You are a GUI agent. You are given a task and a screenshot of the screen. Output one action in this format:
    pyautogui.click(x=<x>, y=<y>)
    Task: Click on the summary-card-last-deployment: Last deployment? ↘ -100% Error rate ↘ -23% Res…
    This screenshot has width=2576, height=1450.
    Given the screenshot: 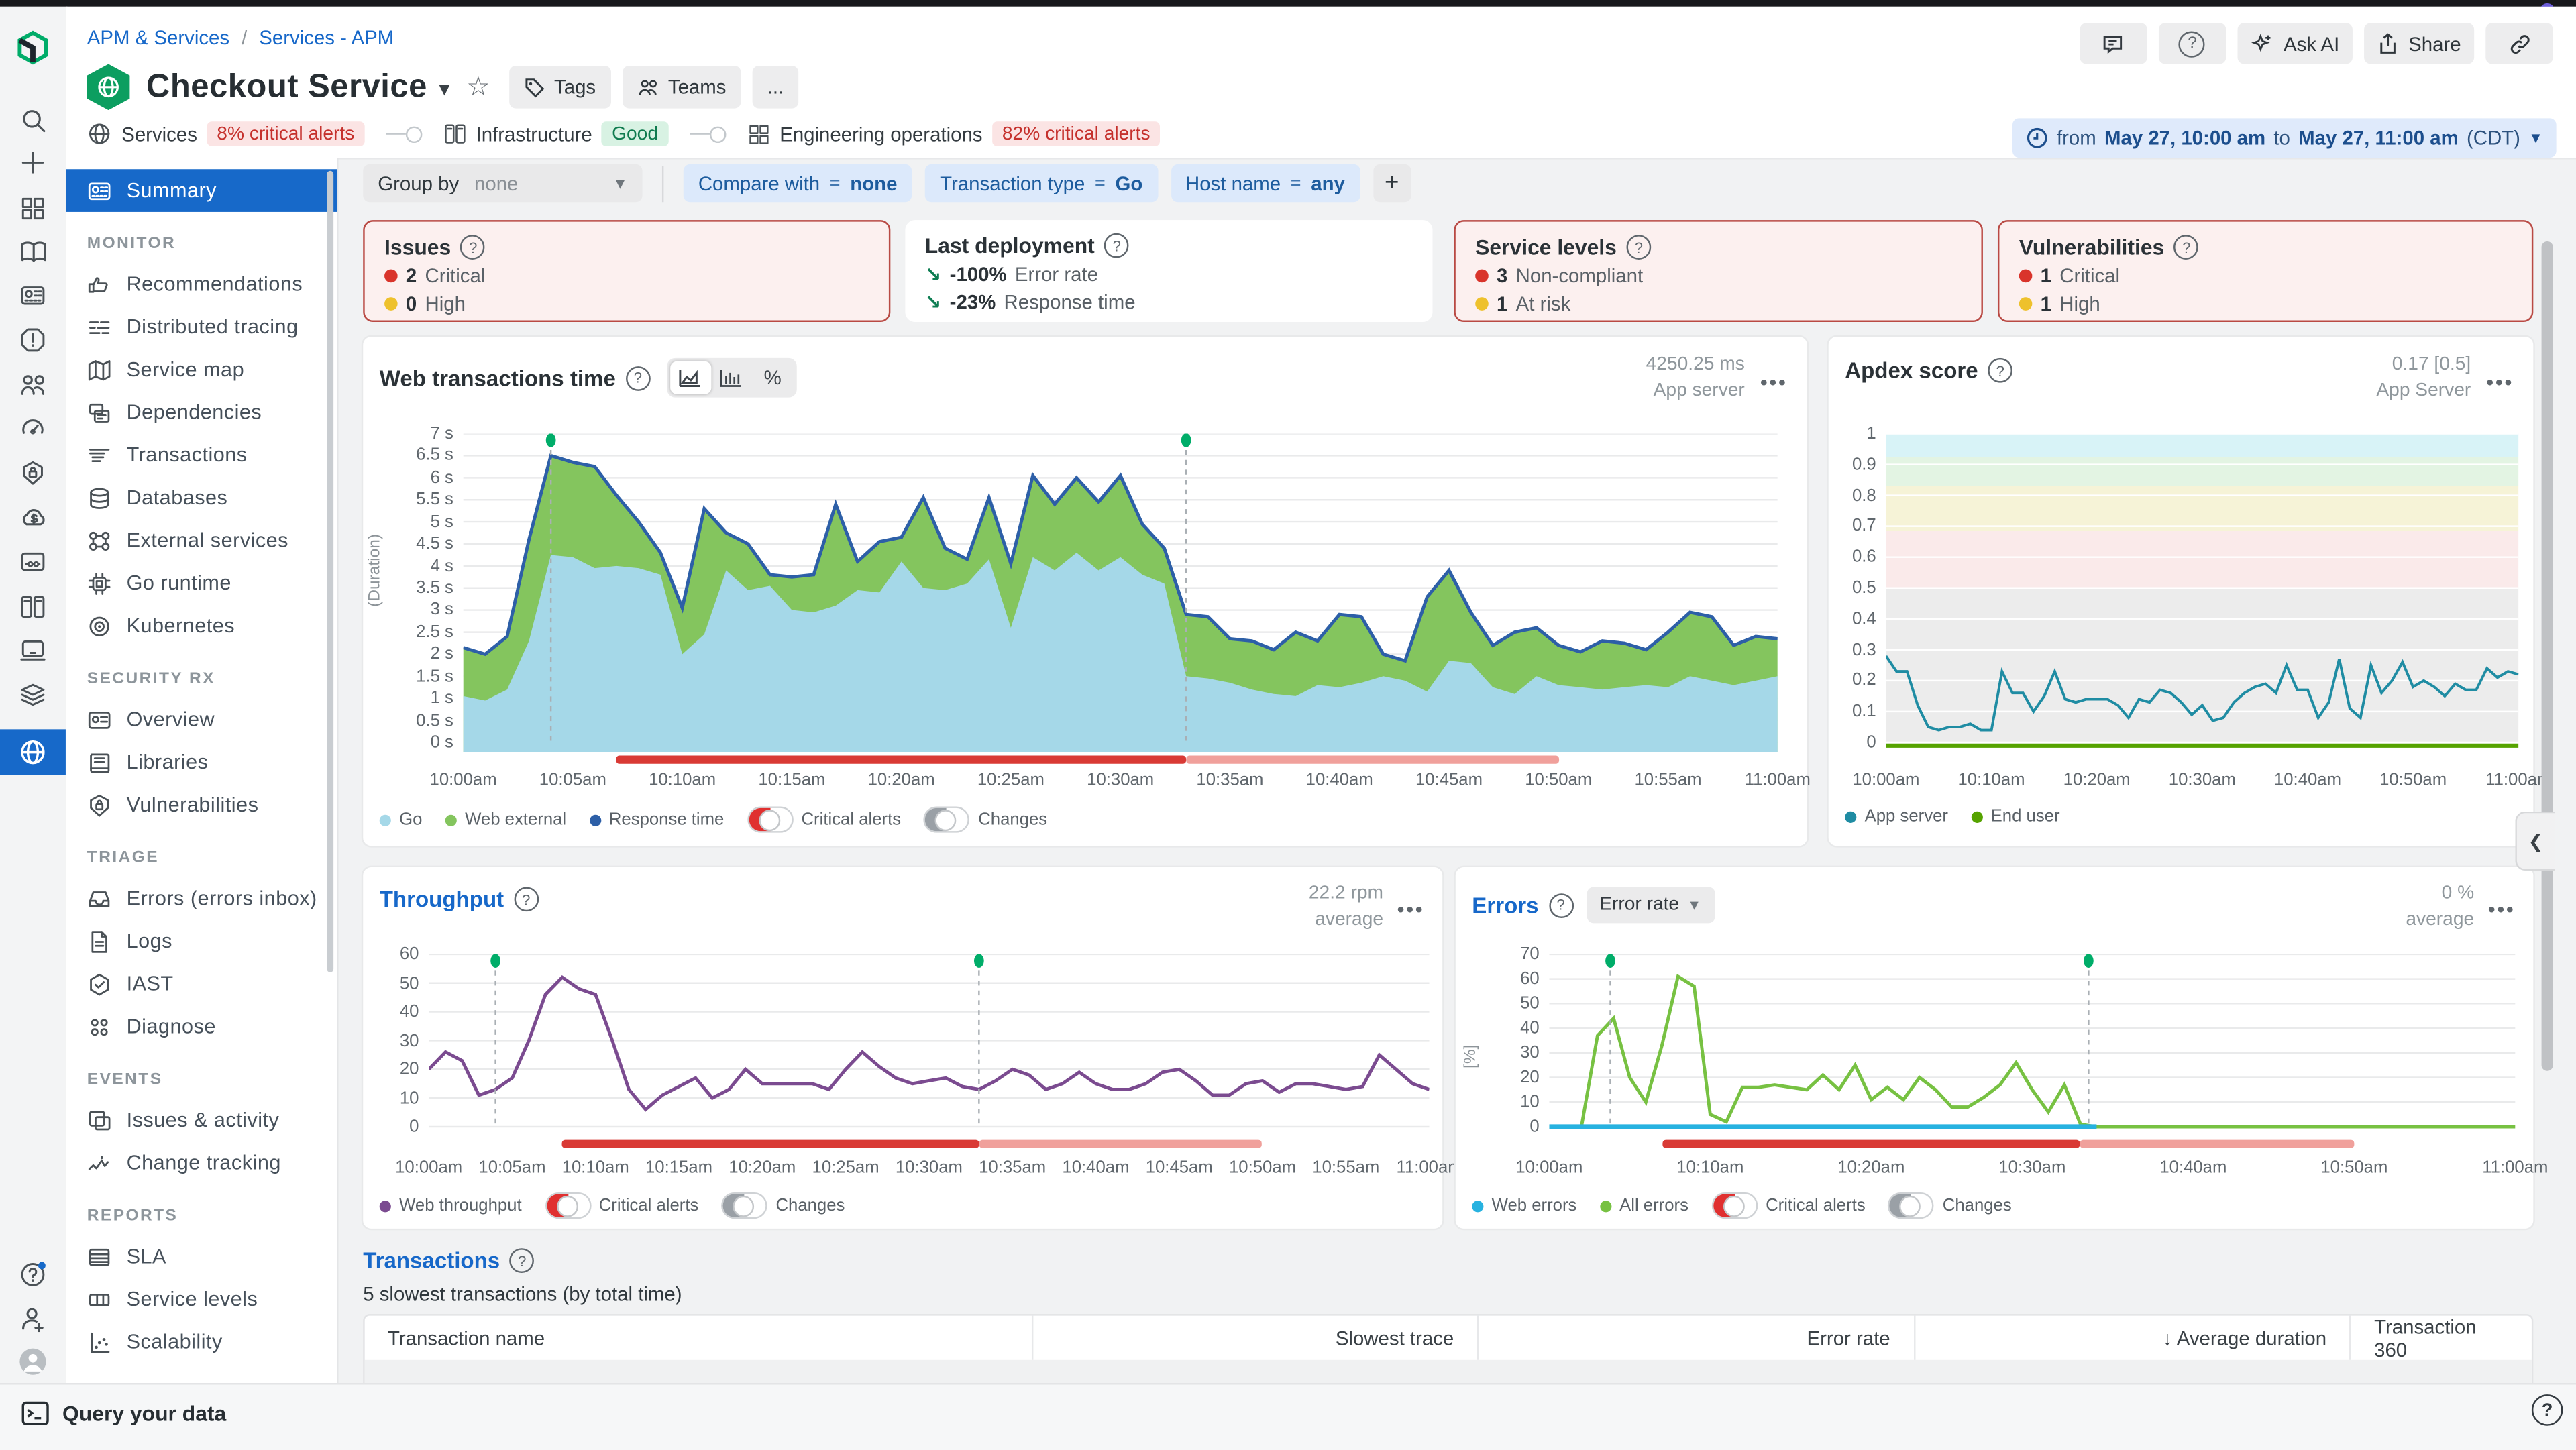 What is the action you would take?
    pyautogui.click(x=1169, y=271)
    